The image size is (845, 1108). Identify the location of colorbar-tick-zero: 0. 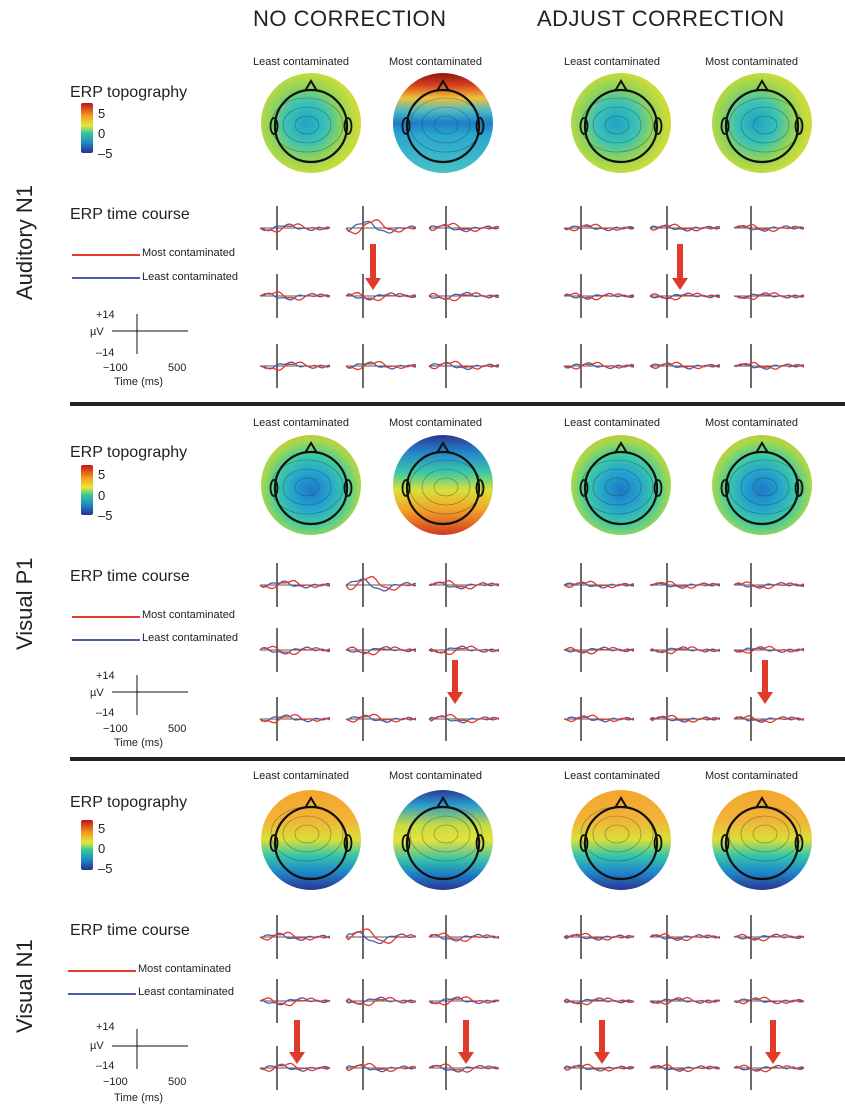
(102, 495).